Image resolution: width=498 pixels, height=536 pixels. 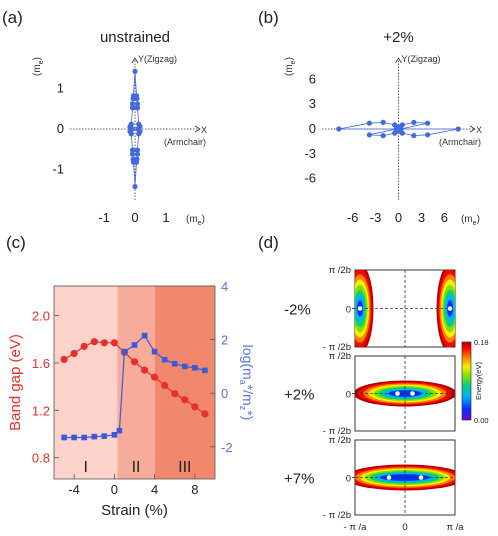 What do you see at coordinates (74, 489) in the screenshot?
I see `x-tick-label: -4` at bounding box center [74, 489].